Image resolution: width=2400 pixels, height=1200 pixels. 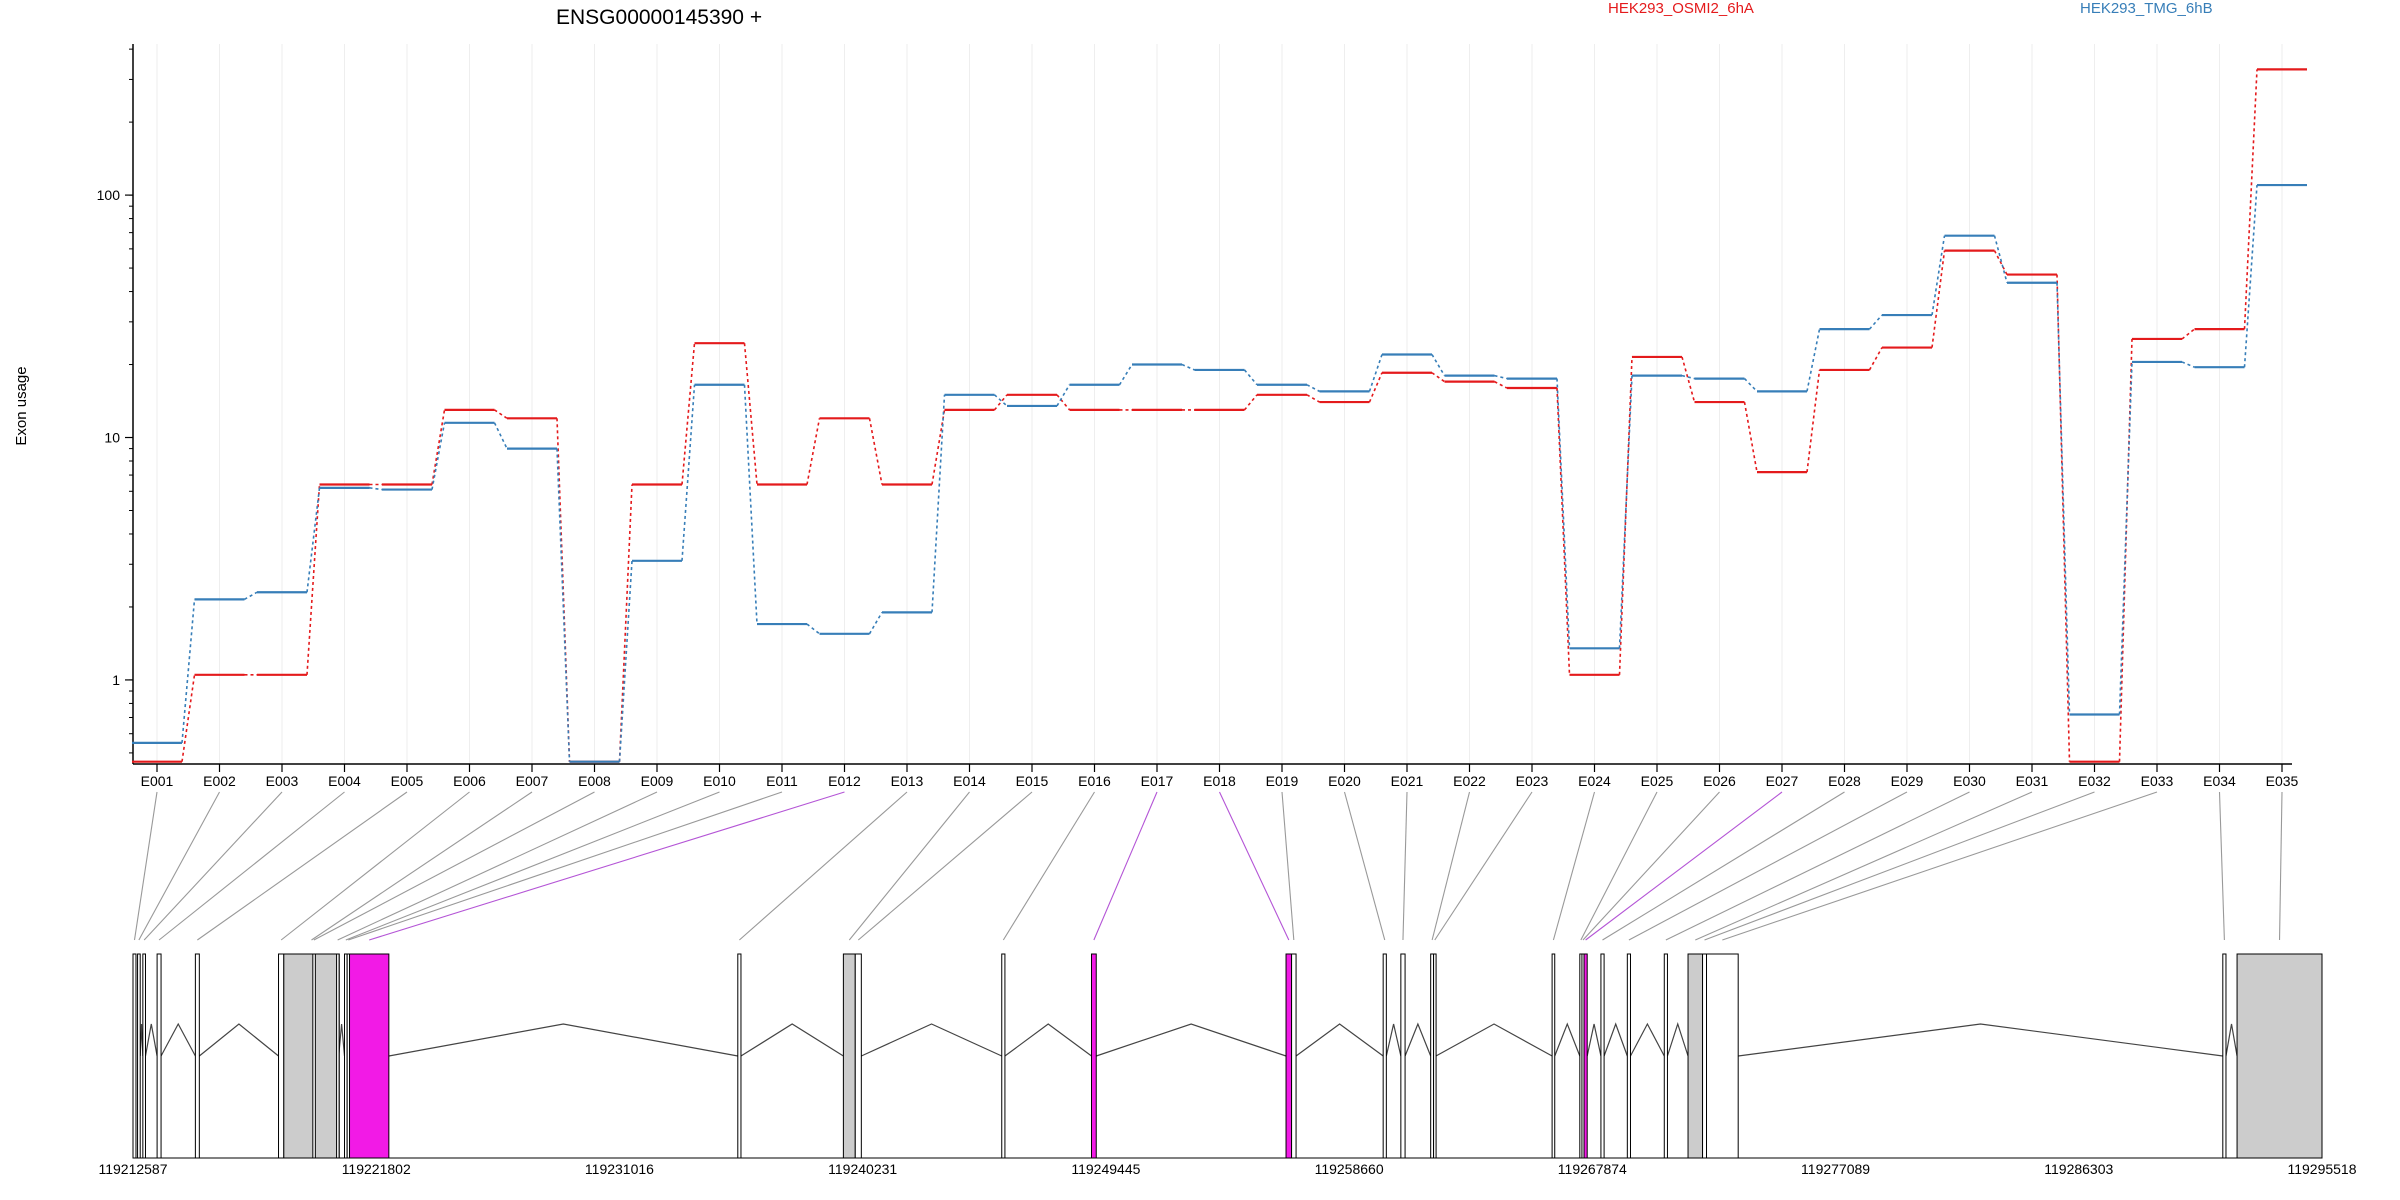 I want to click on x-tick-label-e022: E022, so click(x=1469, y=781).